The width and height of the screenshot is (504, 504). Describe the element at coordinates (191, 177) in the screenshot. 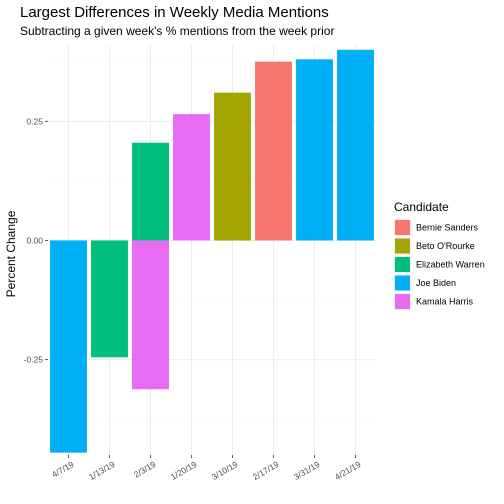

I see `bar-1-20-19-kamala-harris` at that location.